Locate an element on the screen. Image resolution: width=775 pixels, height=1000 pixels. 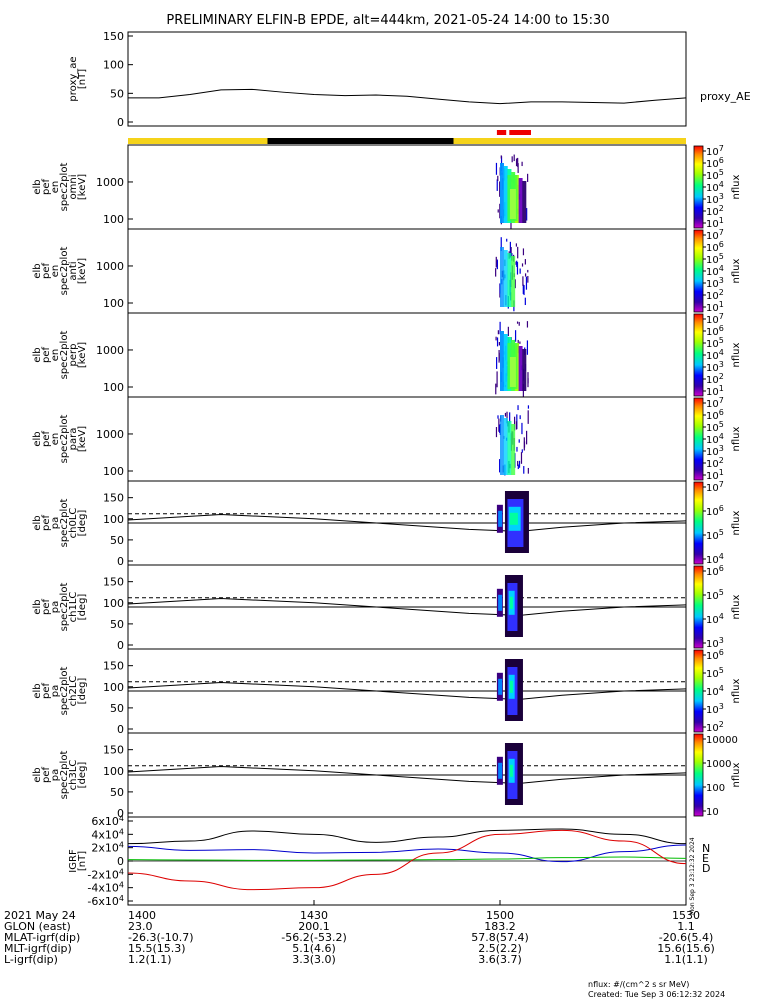
y-axis-label: ch0LC is located at coordinates (73, 523).